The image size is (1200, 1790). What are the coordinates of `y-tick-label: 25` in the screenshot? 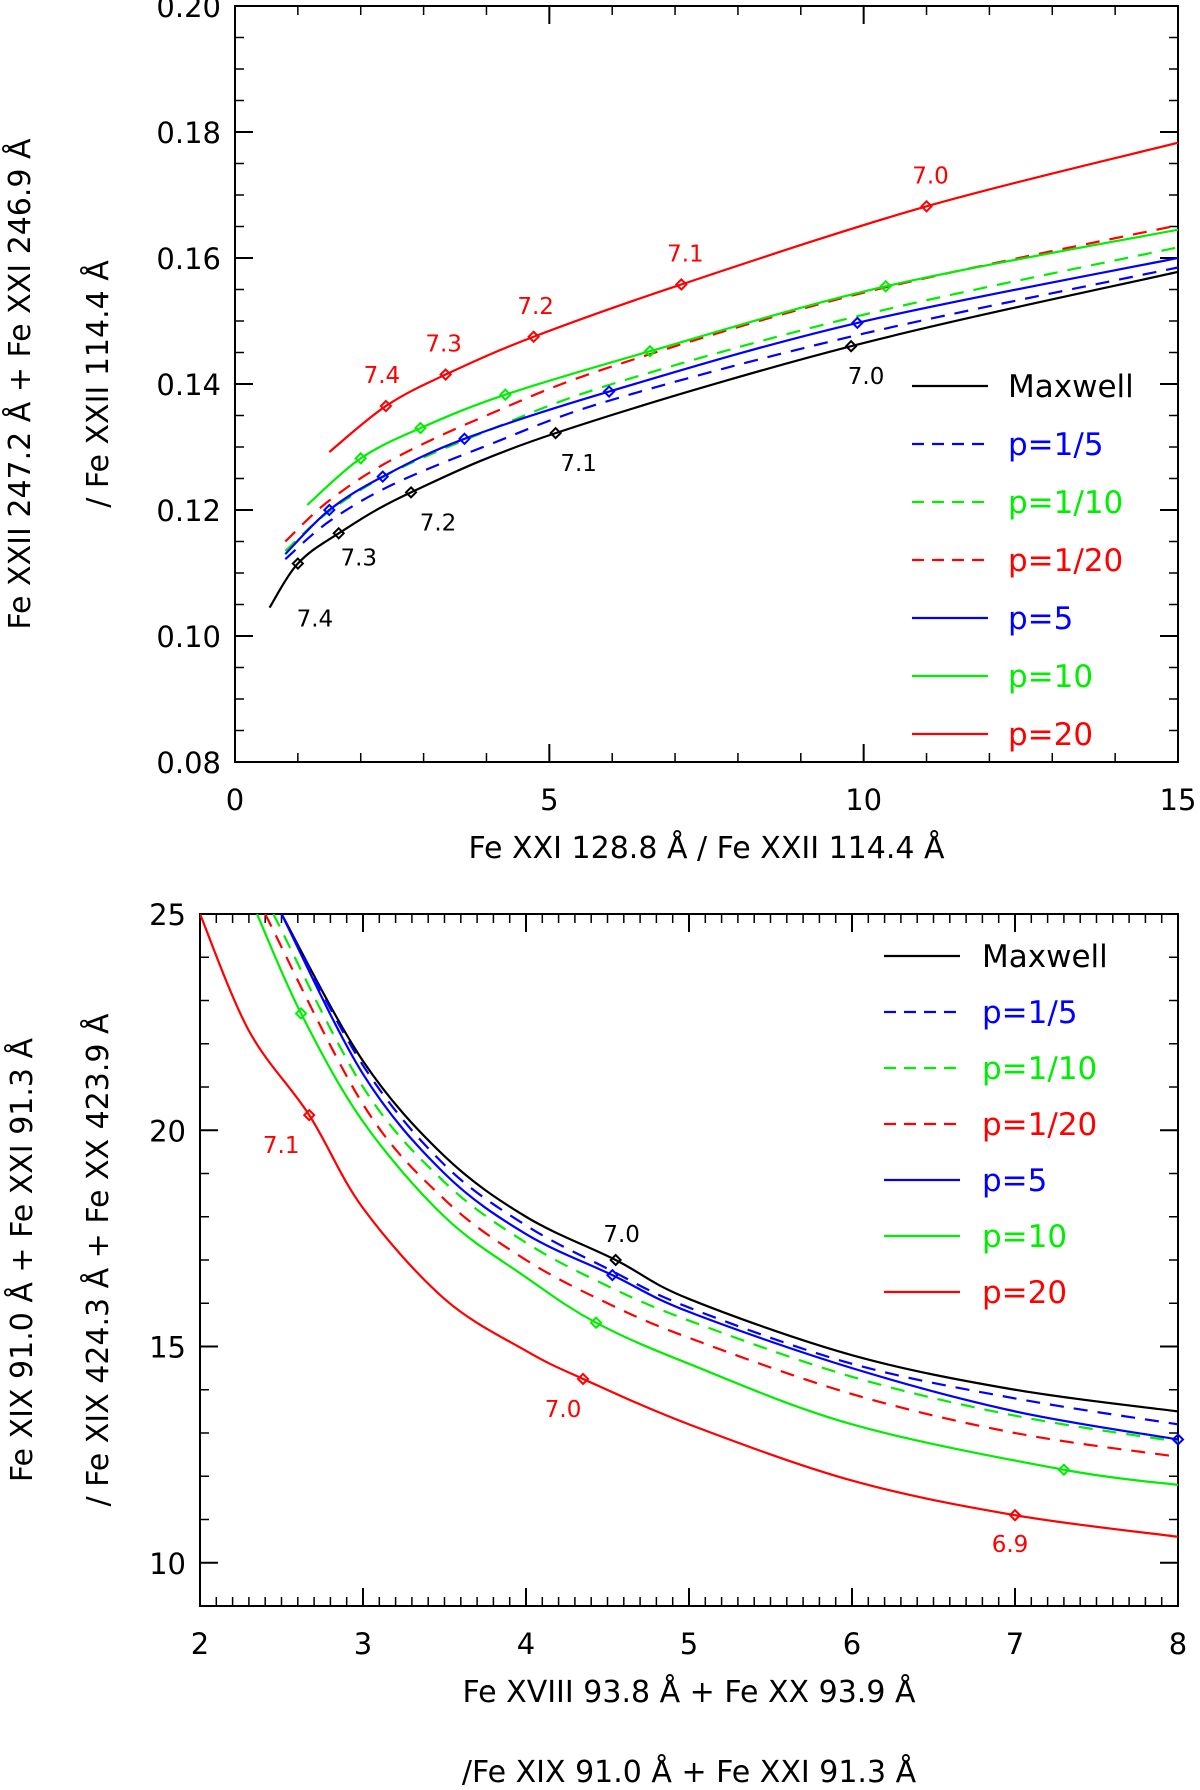 It's located at (167, 915).